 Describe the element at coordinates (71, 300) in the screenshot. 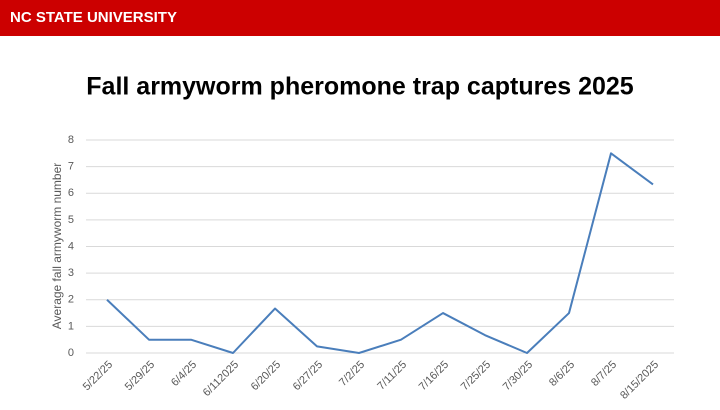

I see `y-tick-label: 2` at that location.